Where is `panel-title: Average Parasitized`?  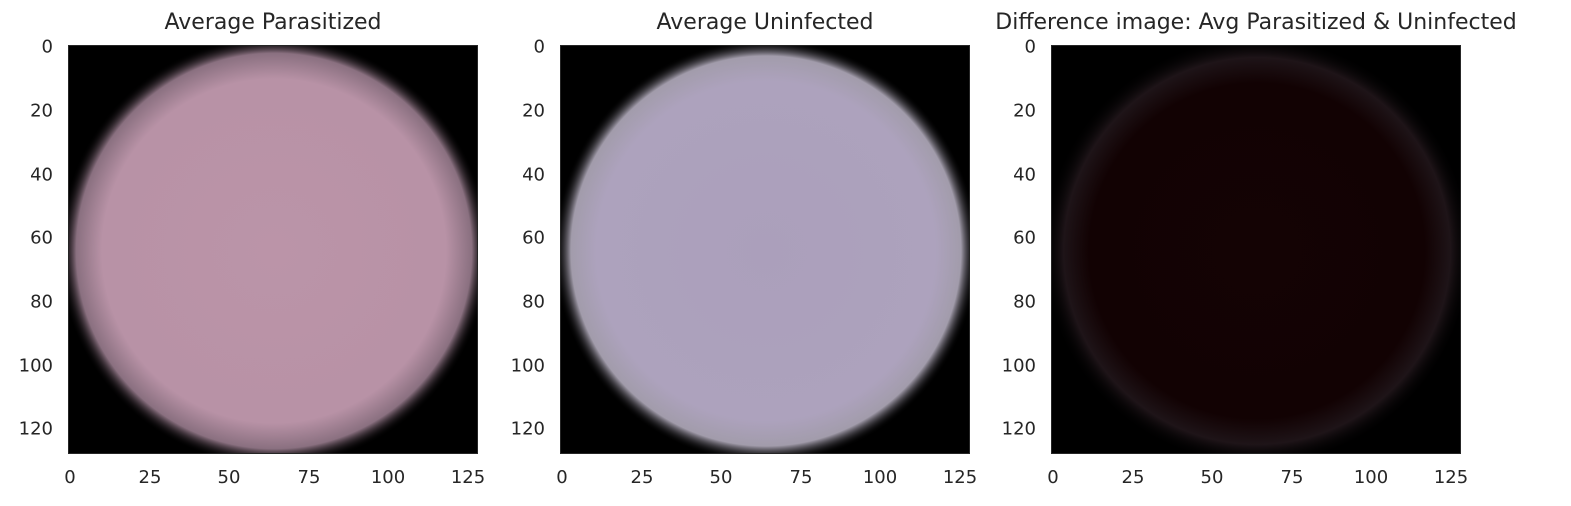
panel-title: Average Parasitized is located at coordinates (273, 22).